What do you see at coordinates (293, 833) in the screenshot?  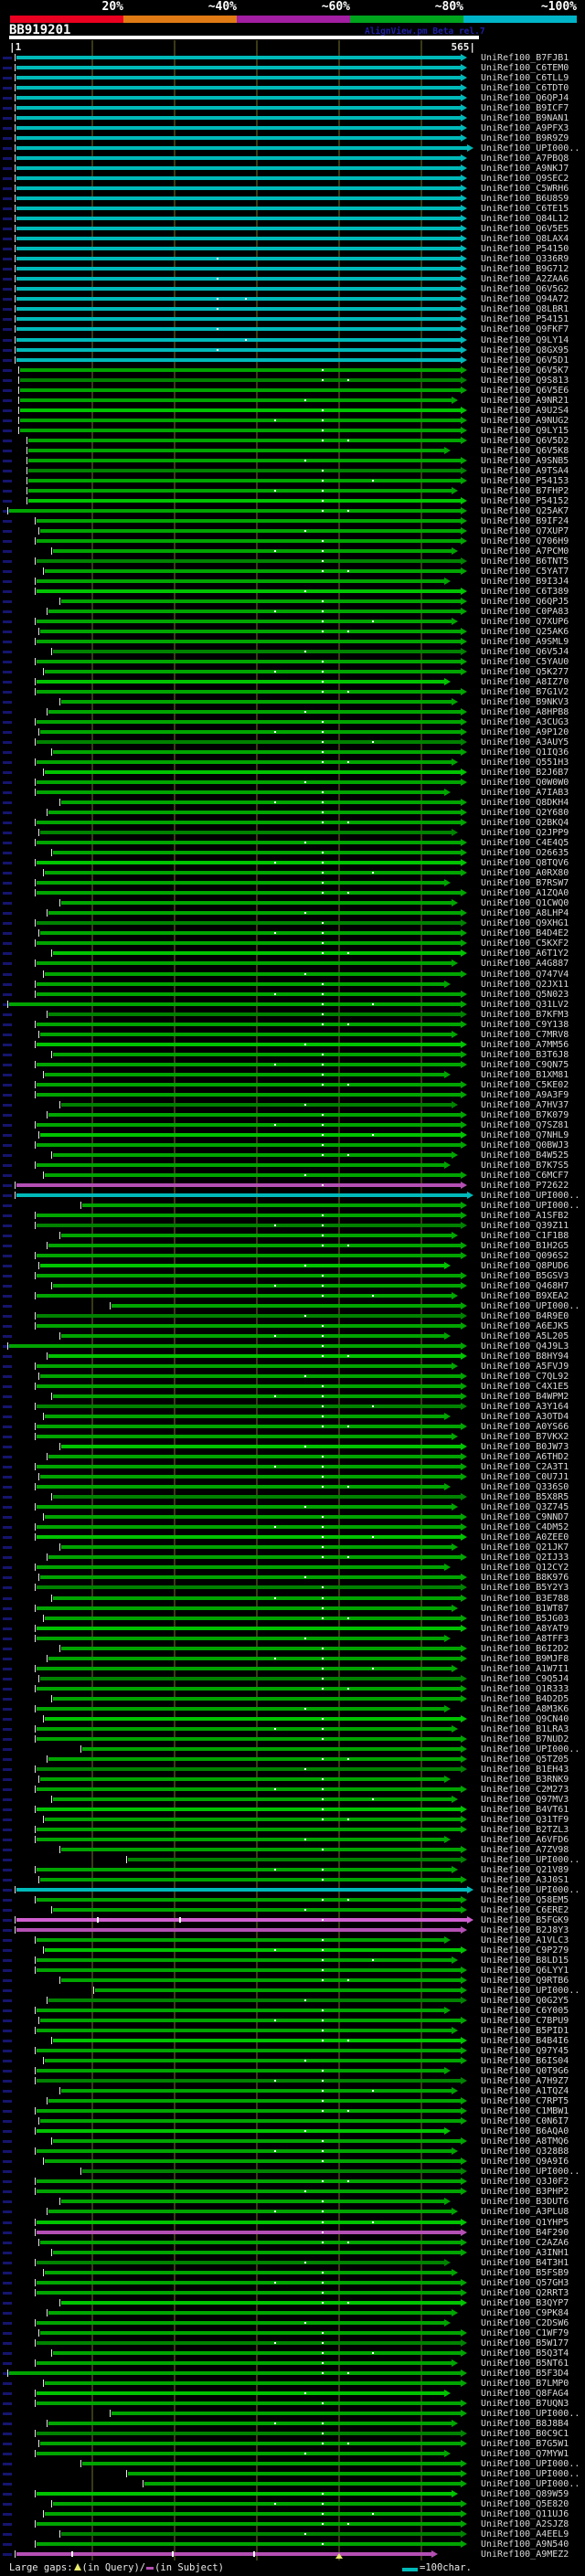 I see `hit-row: UniRef100_Q2JPP9` at bounding box center [293, 833].